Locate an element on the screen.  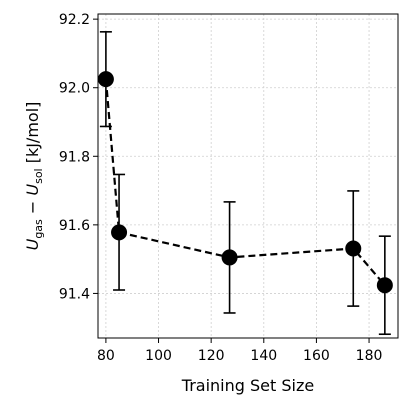
x-tick-label: 160 is located at coordinates (316, 356).